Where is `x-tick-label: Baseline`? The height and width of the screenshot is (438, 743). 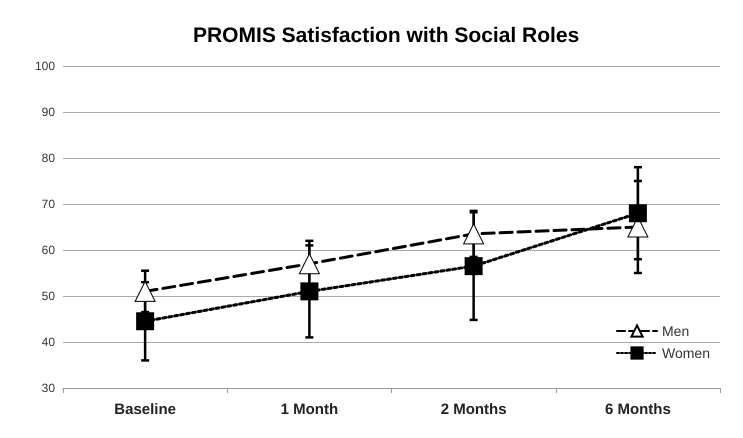 x-tick-label: Baseline is located at coordinates (145, 409).